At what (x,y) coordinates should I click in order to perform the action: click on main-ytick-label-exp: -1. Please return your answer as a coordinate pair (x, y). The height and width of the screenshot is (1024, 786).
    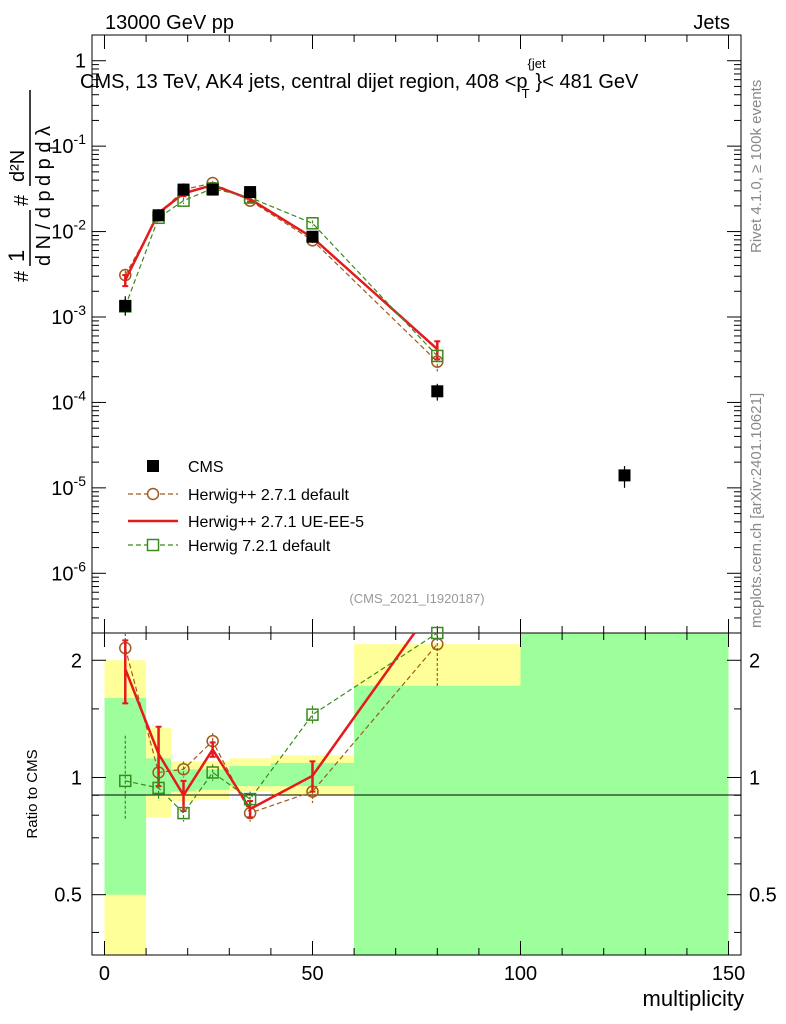
    Looking at the image, I should click on (80, 139).